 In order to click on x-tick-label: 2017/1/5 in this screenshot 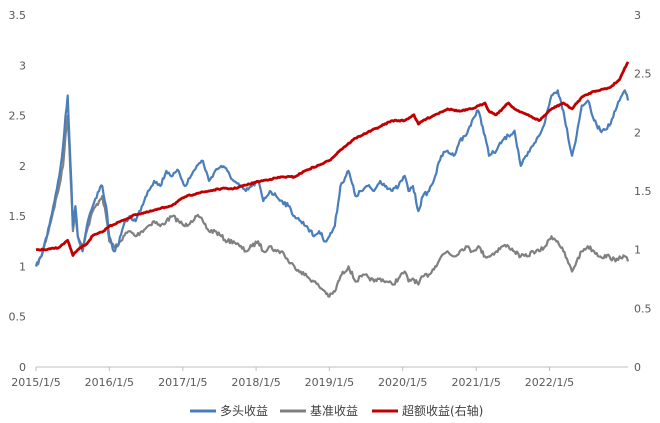, I will do `click(182, 382)`.